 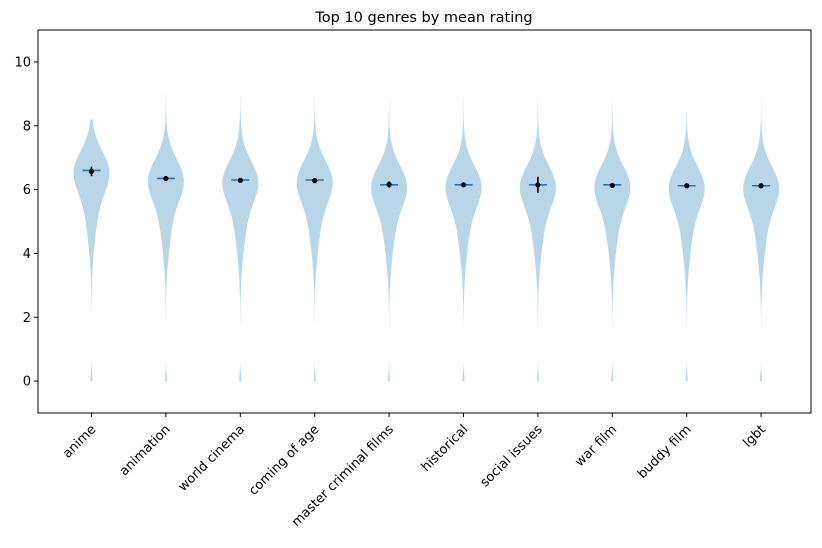 What do you see at coordinates (426, 179) in the screenshot?
I see `marker-layer` at bounding box center [426, 179].